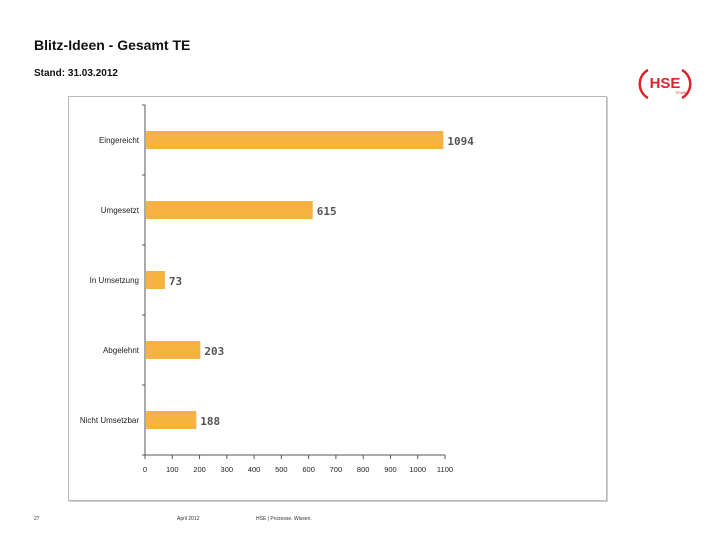  Describe the element at coordinates (417, 469) in the screenshot. I see `x-tick-label: 1000` at that location.